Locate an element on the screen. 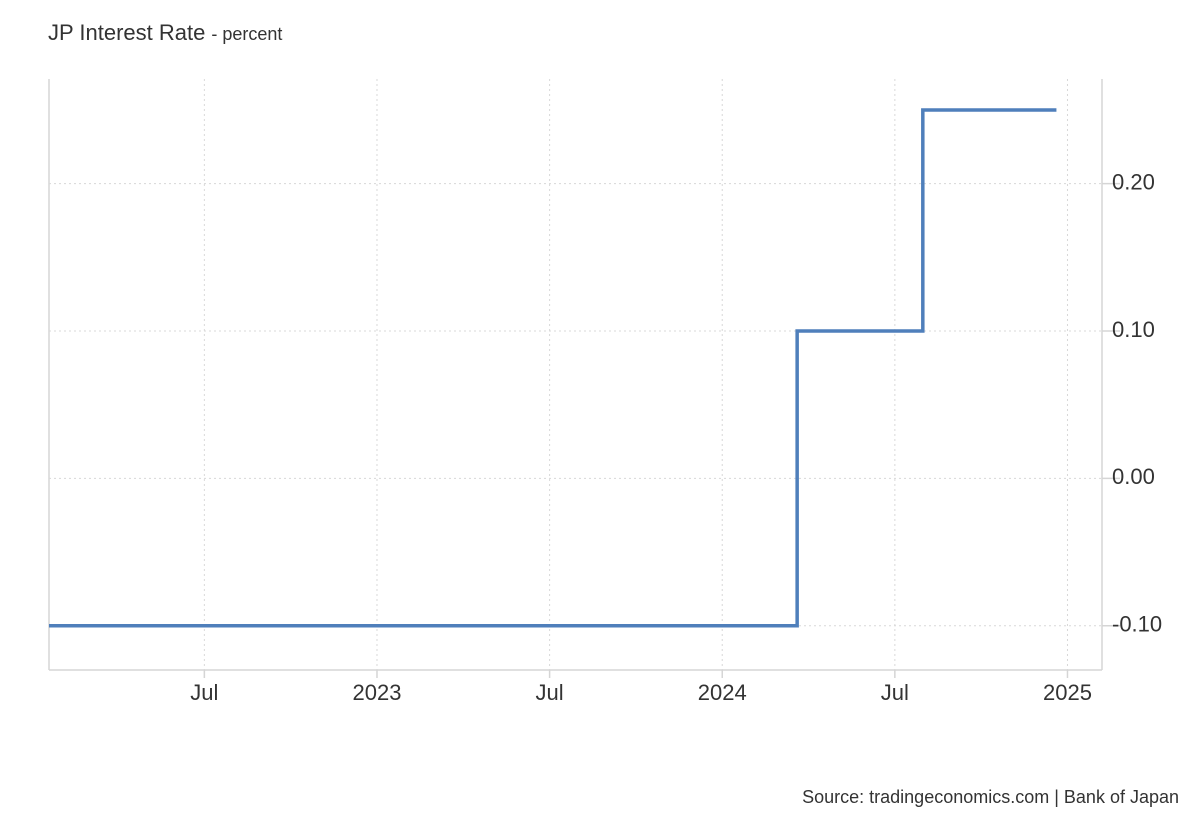 Image resolution: width=1200 pixels, height=820 pixels. y-tick-label: 0.10 is located at coordinates (1133, 329).